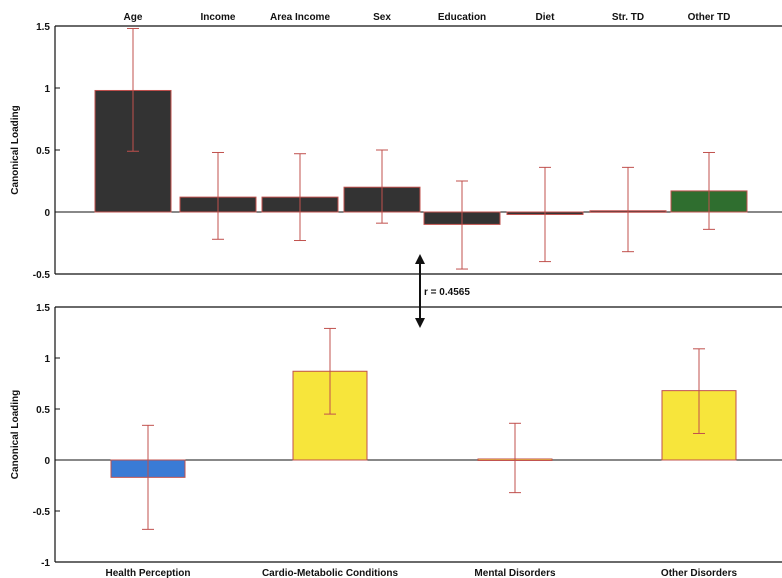 This screenshot has width=782, height=578. I want to click on category-label: Area Income, so click(300, 17).